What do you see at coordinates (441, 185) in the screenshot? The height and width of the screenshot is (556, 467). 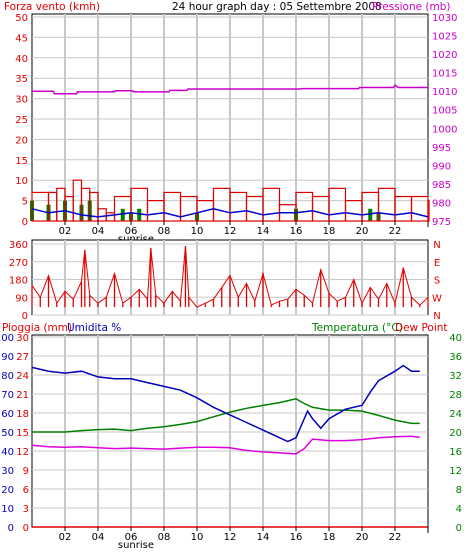 I see `pressure-y-tick: 985` at bounding box center [441, 185].